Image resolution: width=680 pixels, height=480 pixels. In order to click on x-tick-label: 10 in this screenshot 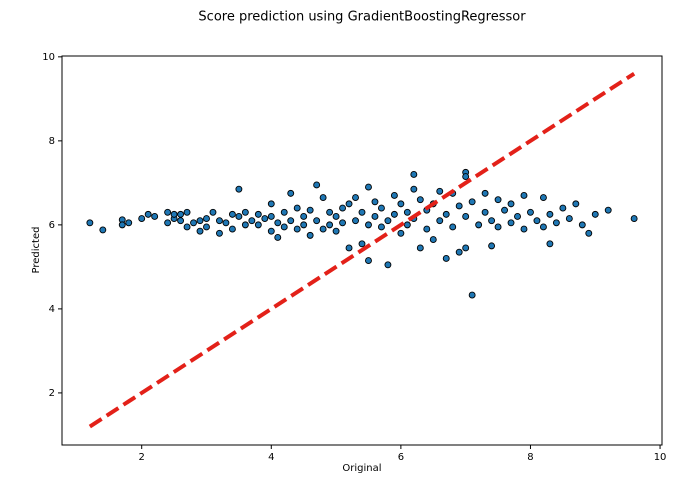, I will do `click(660, 457)`.